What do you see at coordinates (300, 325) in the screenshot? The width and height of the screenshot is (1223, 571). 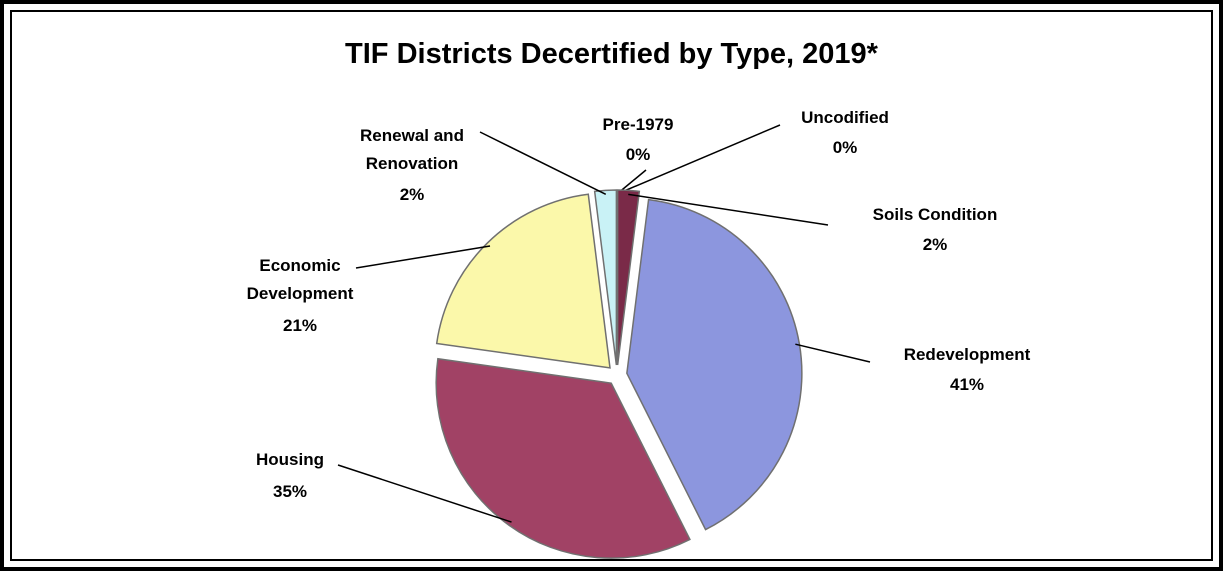 I see `slice-value-label: 21%` at bounding box center [300, 325].